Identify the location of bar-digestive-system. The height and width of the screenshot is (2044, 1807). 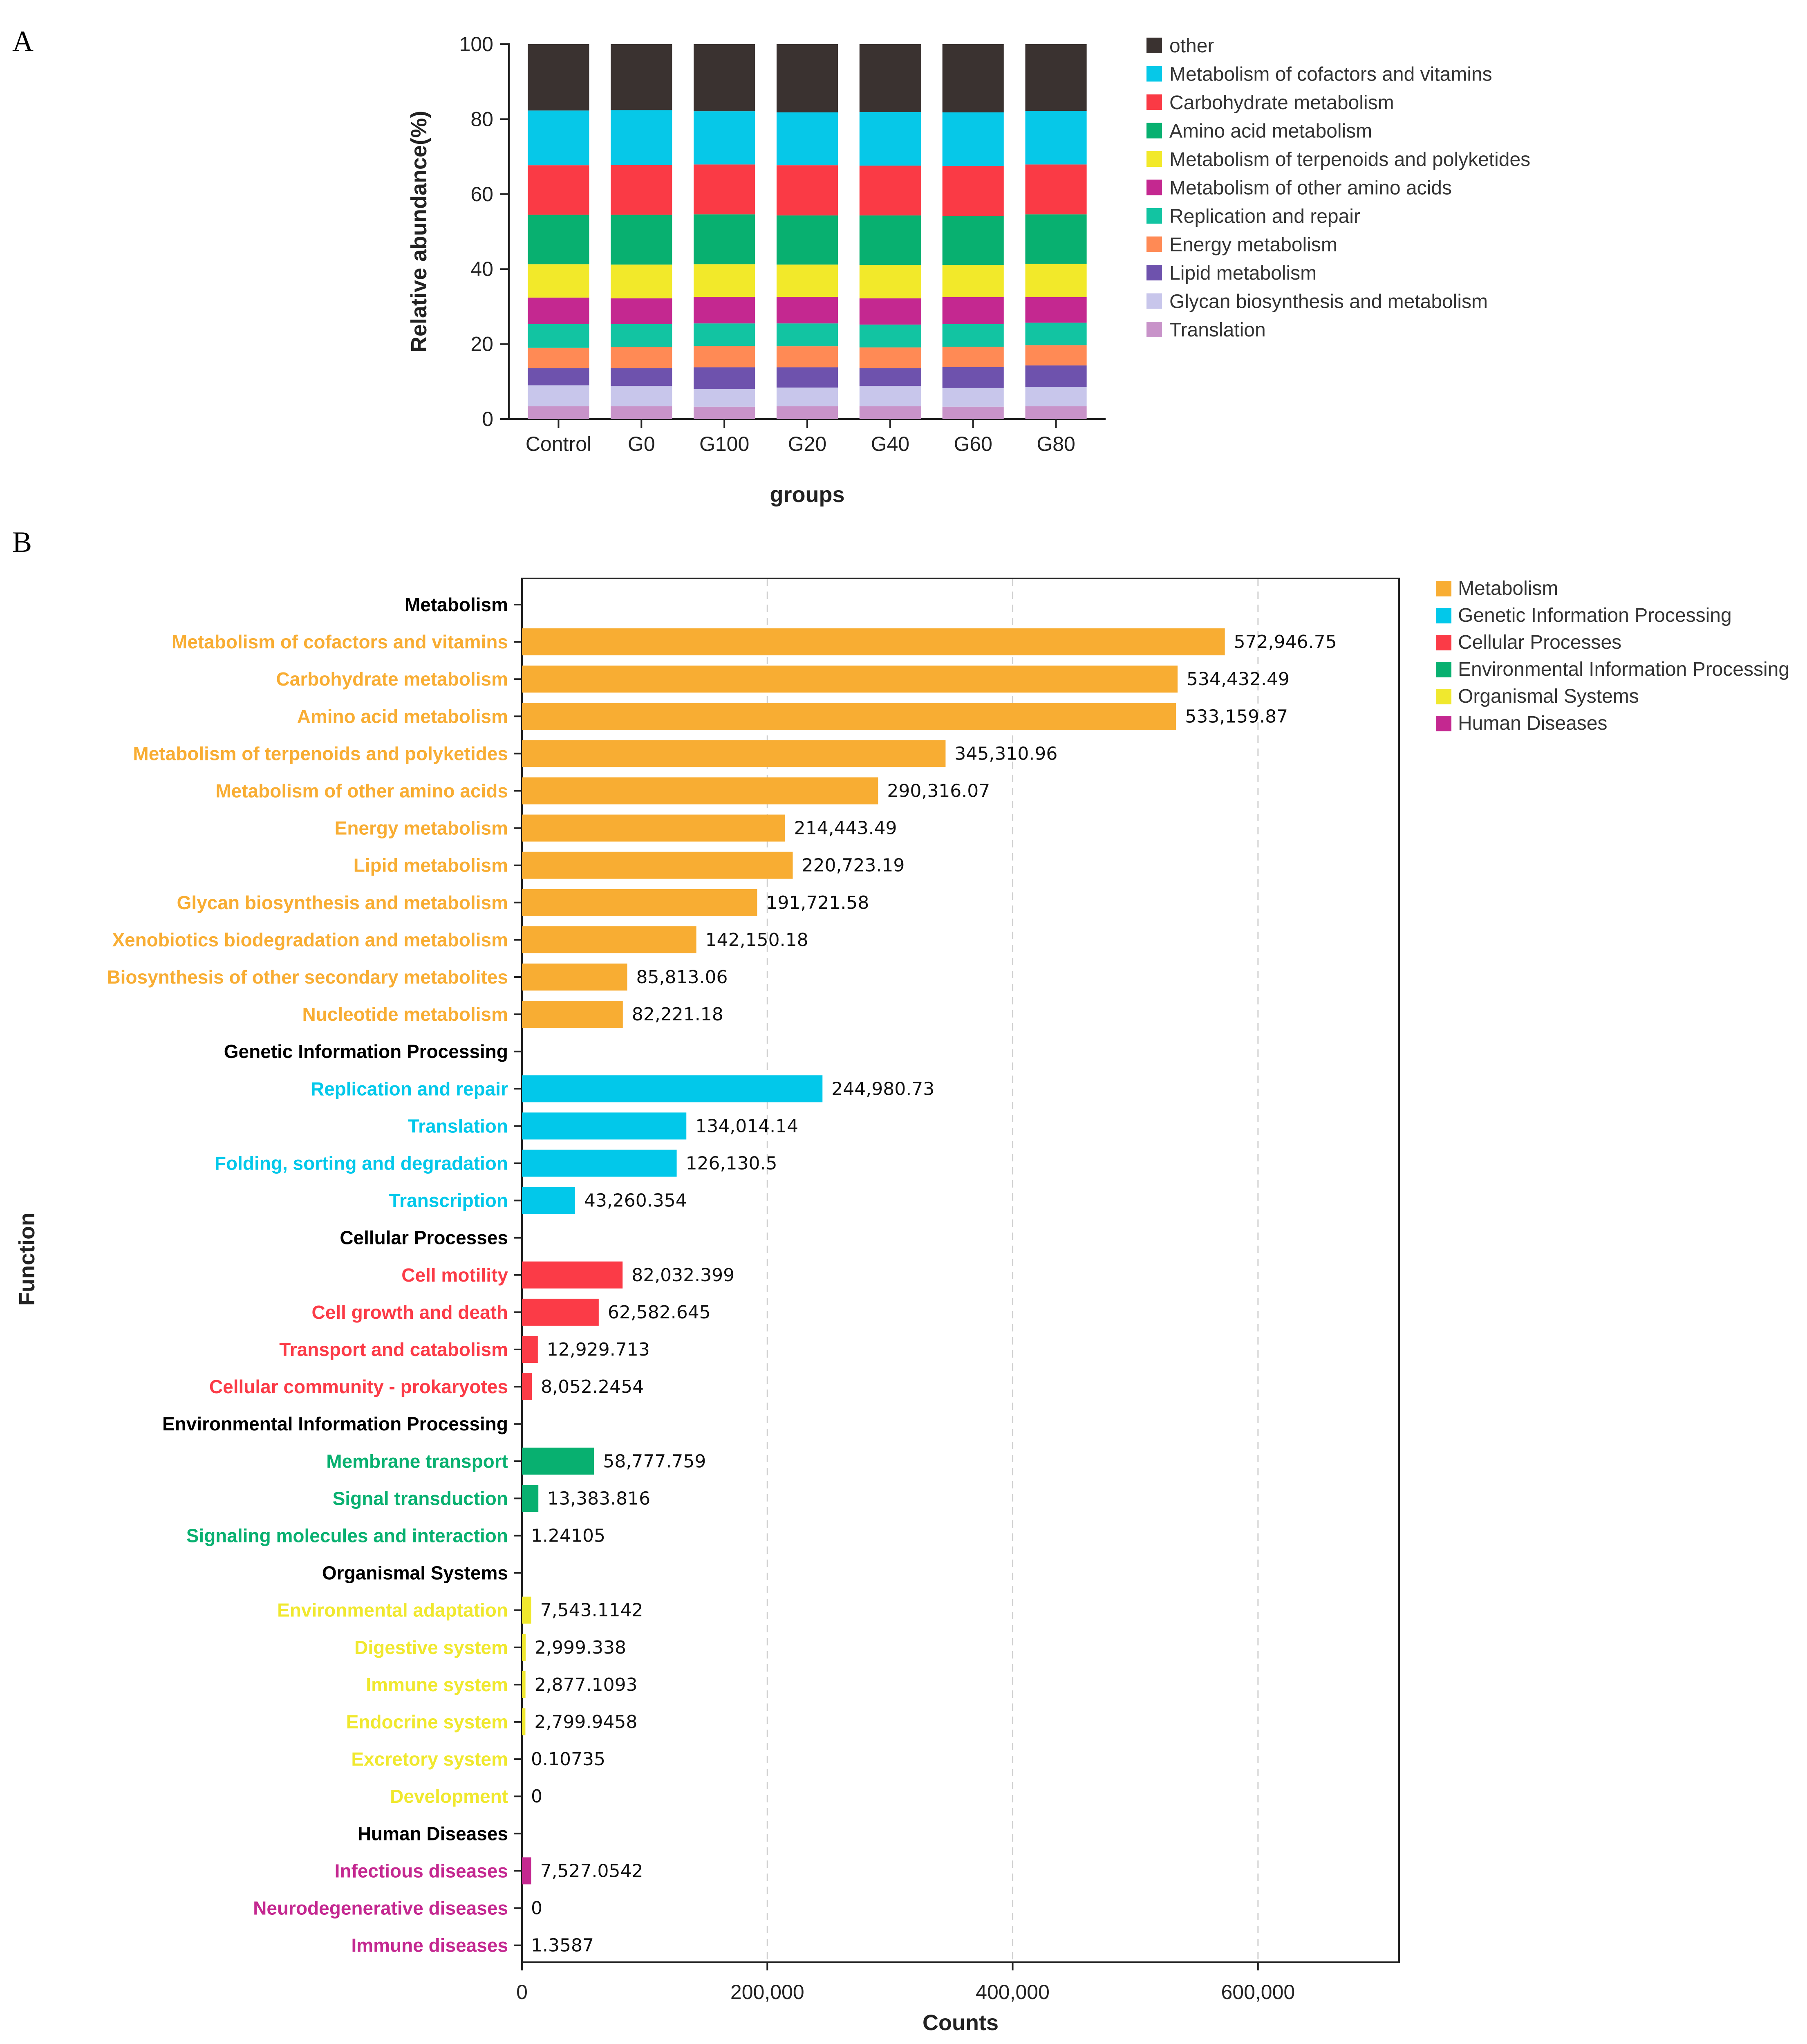
(524, 1648).